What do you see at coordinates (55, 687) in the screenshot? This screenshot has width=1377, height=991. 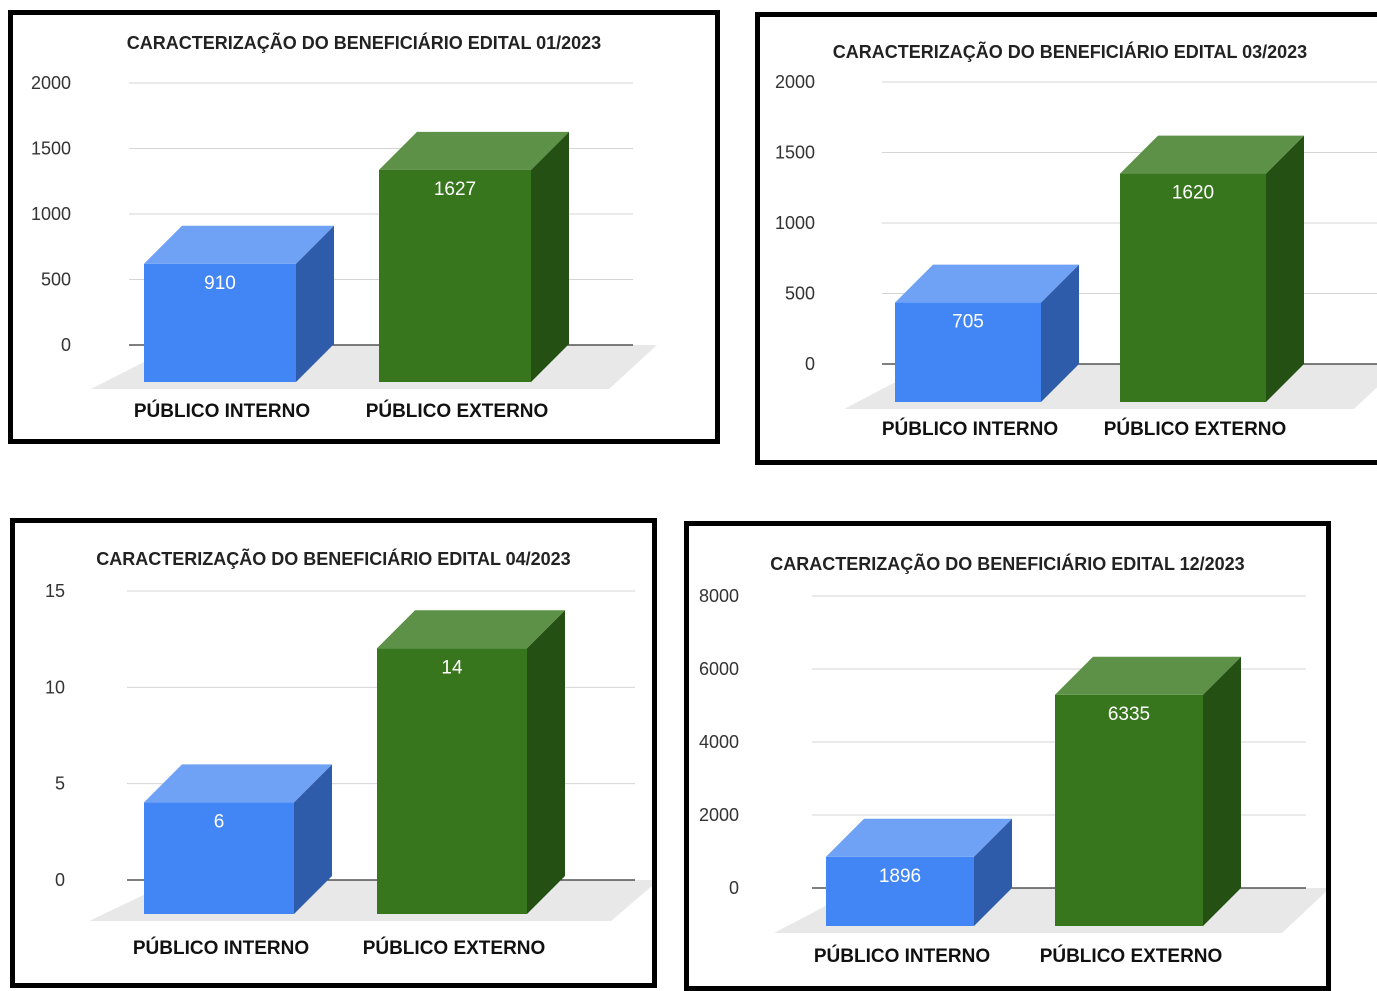 I see `y-tick-label: 10` at bounding box center [55, 687].